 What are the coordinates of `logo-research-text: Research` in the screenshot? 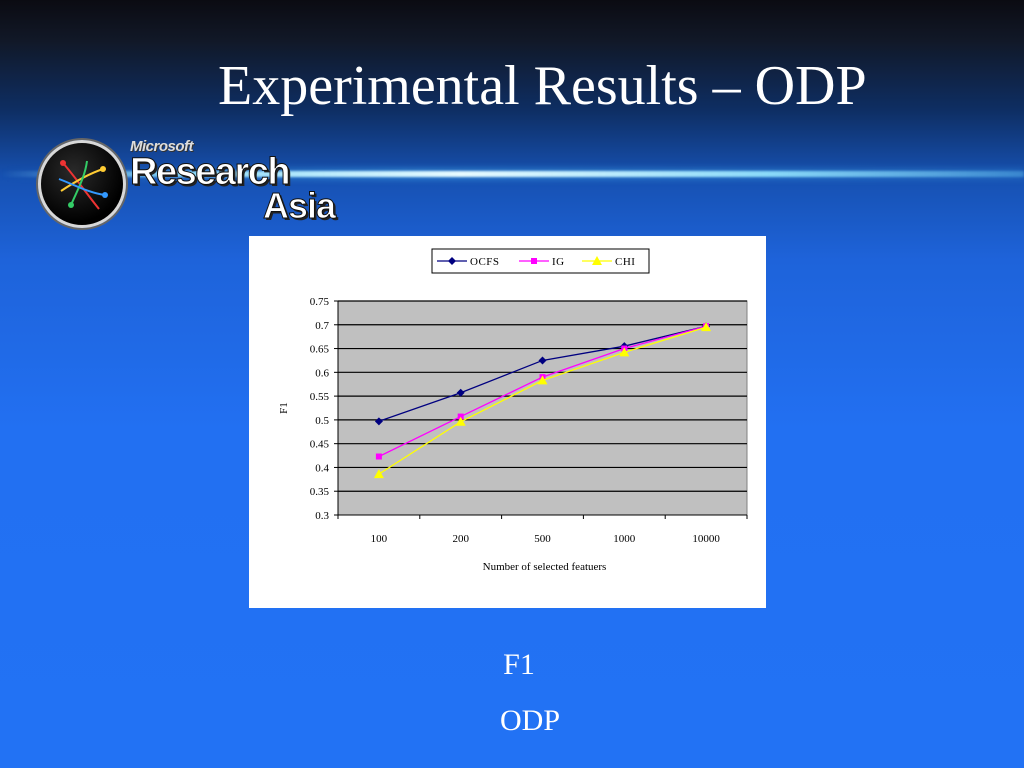 It's located at (210, 172).